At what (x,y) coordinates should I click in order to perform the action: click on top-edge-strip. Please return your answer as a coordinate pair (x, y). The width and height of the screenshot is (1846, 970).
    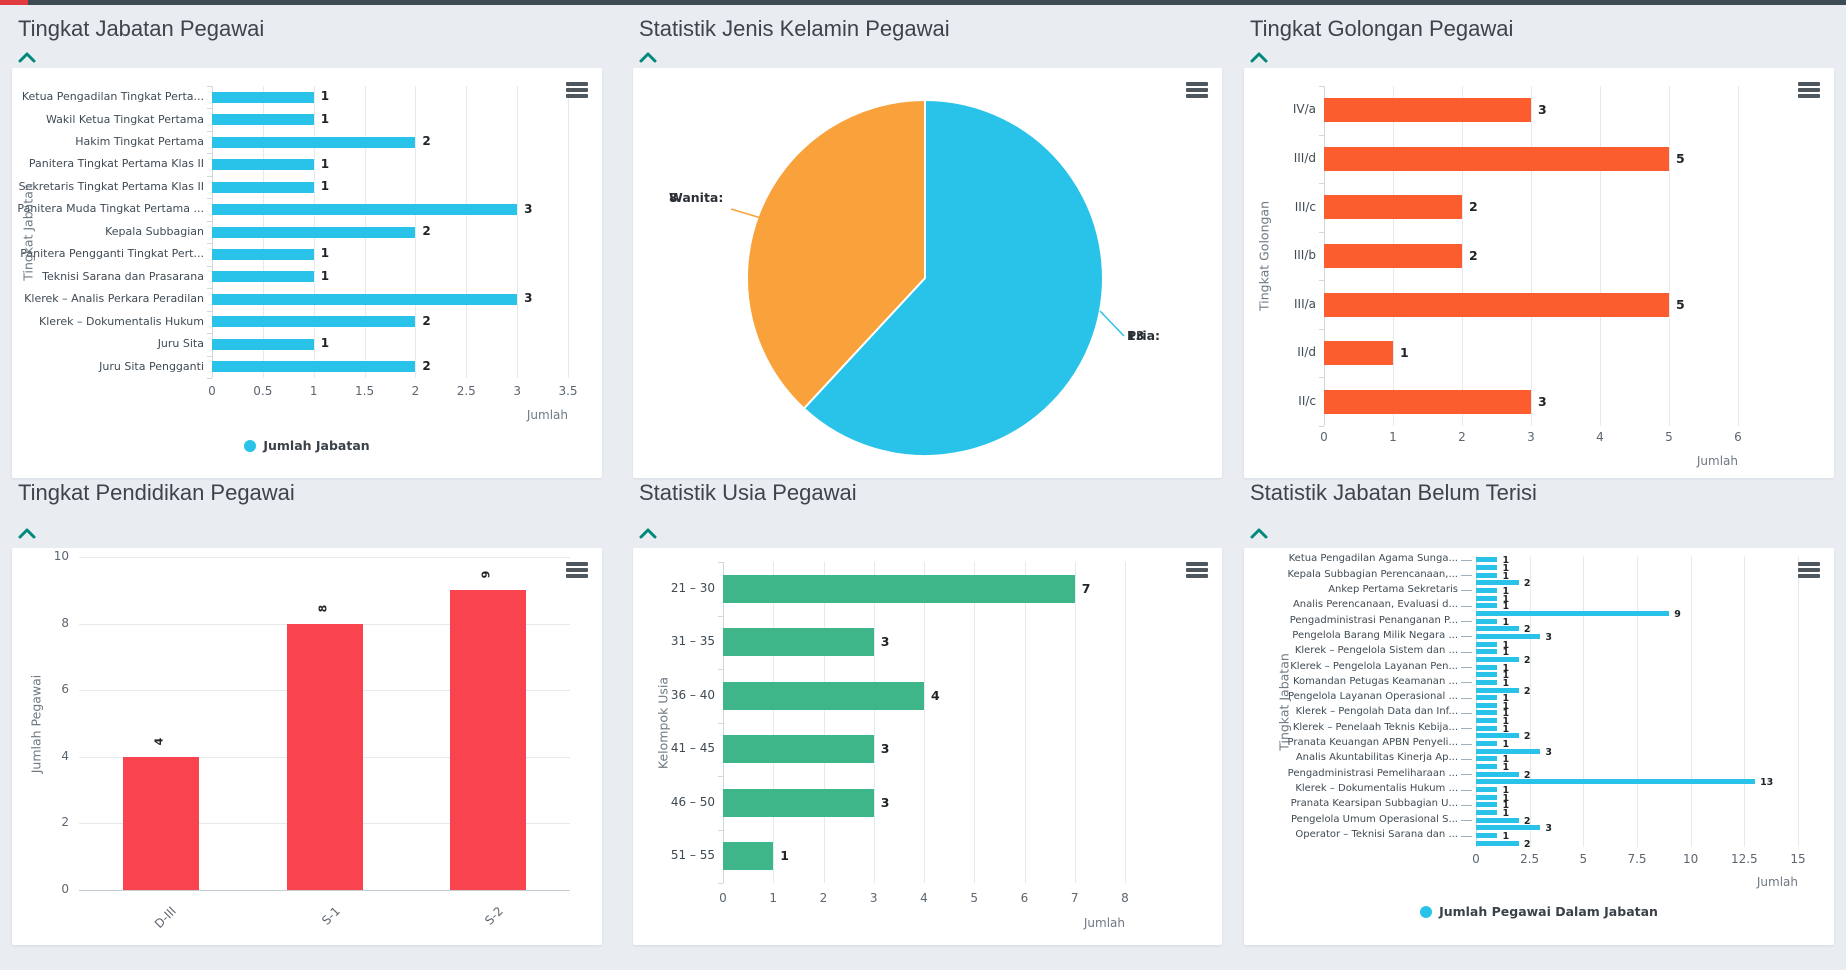
    Looking at the image, I should click on (923, 2).